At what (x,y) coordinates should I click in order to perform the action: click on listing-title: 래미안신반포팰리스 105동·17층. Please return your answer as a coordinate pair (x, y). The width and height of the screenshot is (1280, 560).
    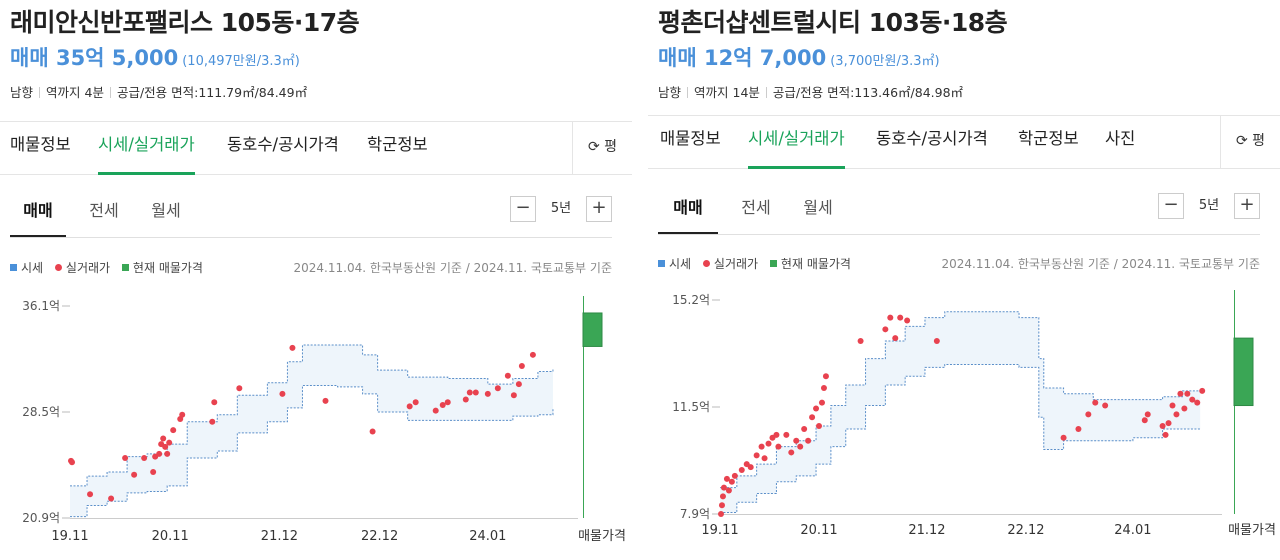
    Looking at the image, I should click on (185, 22).